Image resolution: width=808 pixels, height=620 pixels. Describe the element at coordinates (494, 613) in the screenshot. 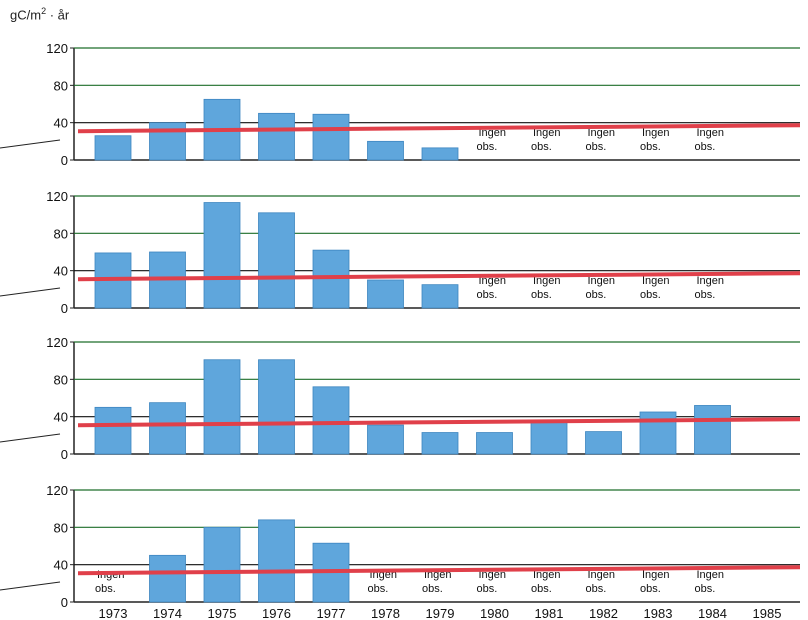

I see `x-tick-label: 1980` at that location.